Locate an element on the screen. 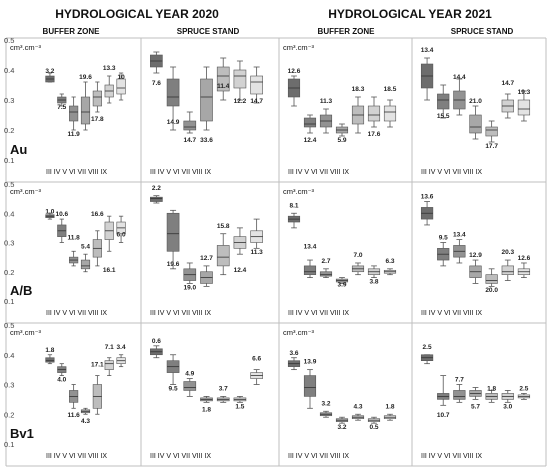 The image size is (550, 472). cv-label: 13.4 is located at coordinates (427, 50).